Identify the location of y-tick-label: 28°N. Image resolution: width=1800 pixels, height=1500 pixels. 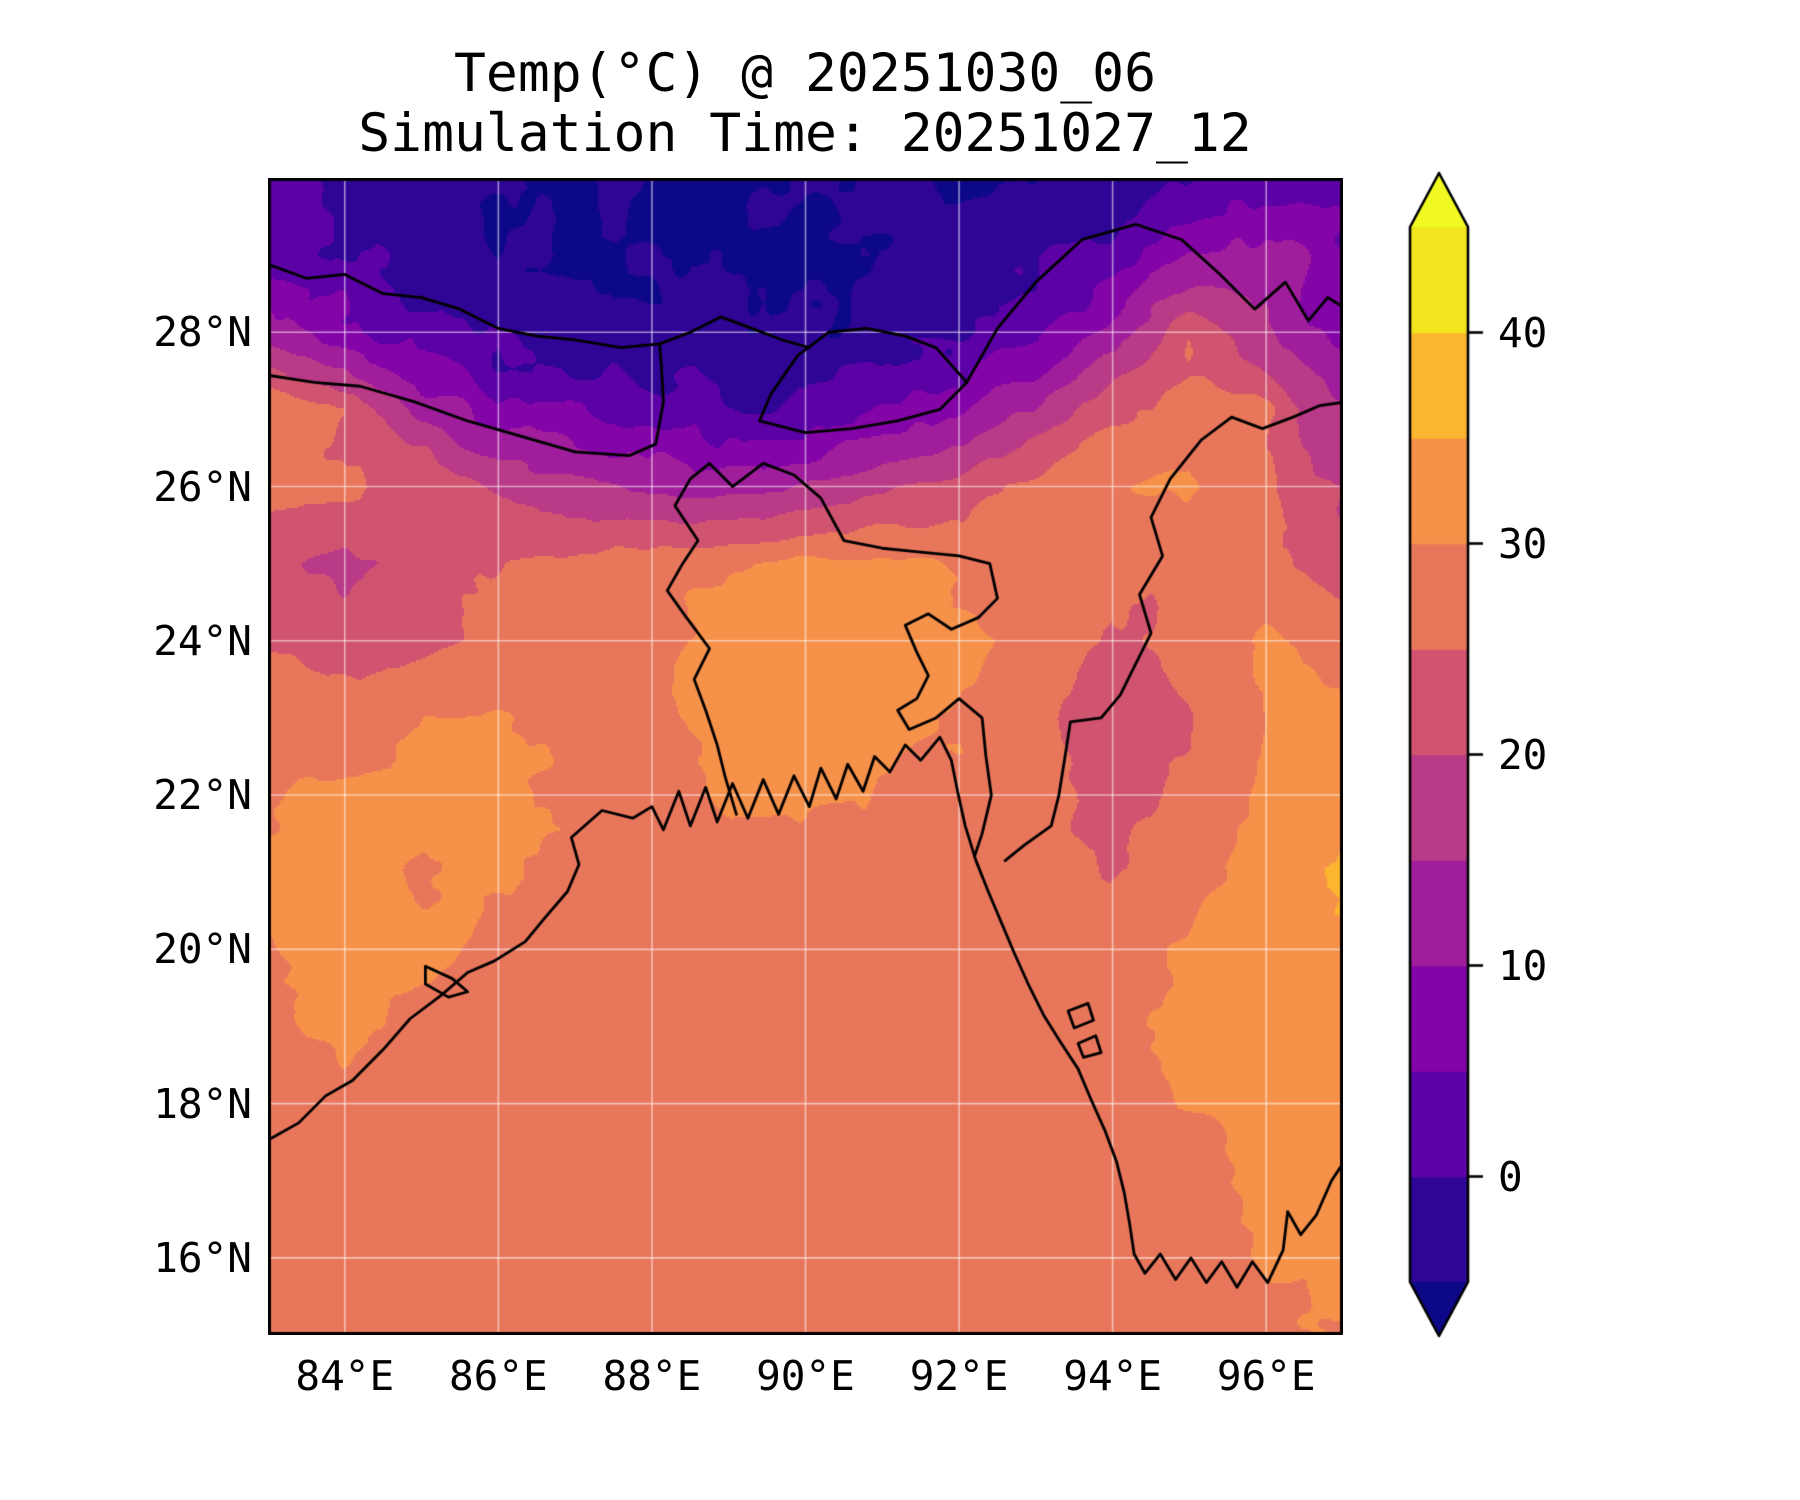
(202, 332).